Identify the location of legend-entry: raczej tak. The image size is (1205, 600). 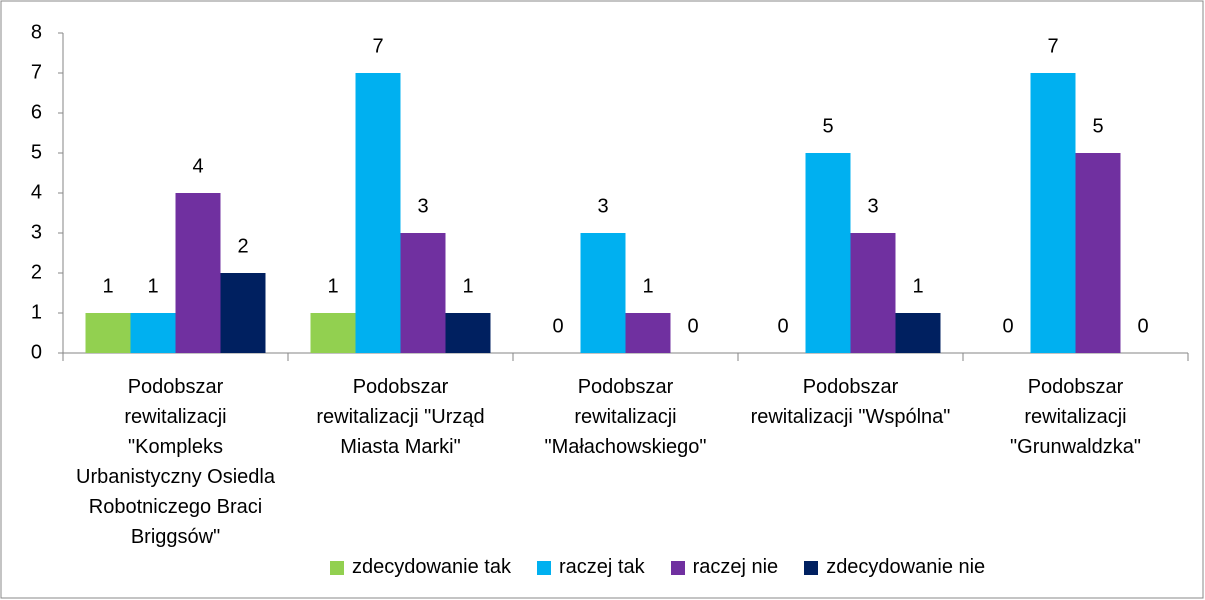
(590, 567).